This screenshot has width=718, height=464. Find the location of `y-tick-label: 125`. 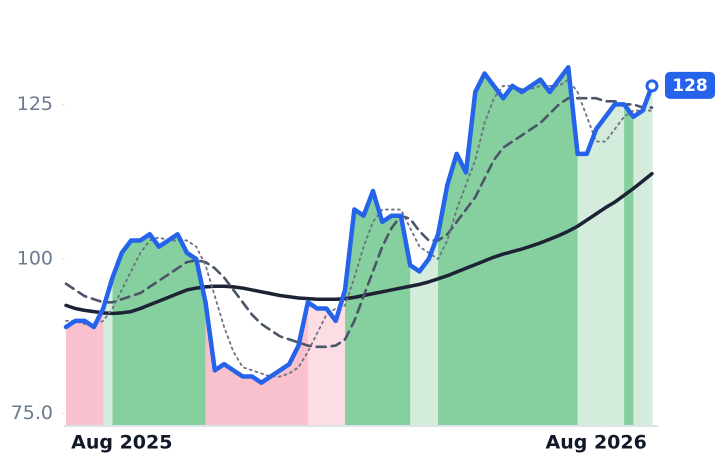

y-tick-label: 125 is located at coordinates (35, 104).